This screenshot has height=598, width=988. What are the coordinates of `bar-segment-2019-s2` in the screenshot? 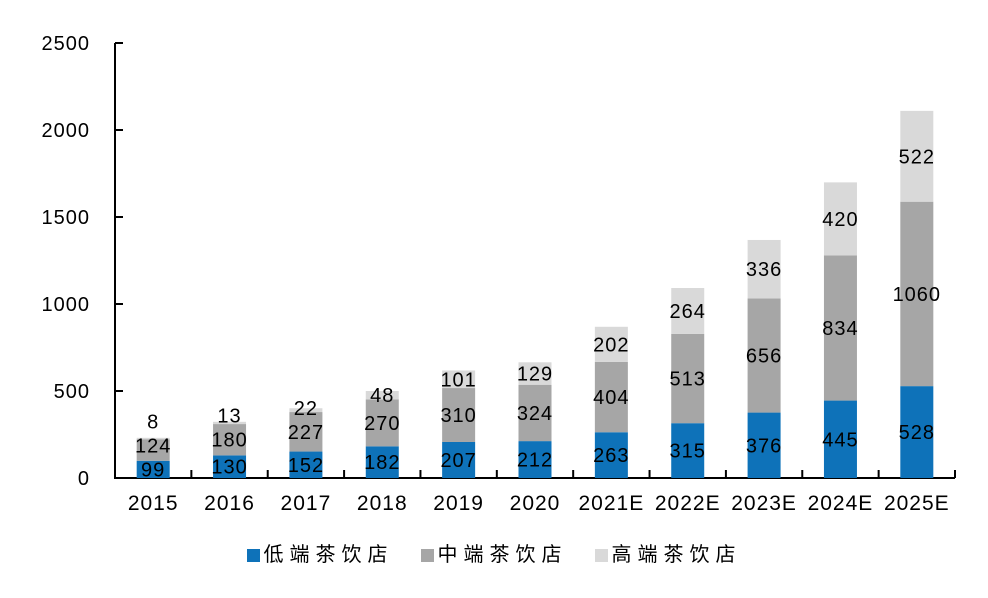 It's located at (459, 379).